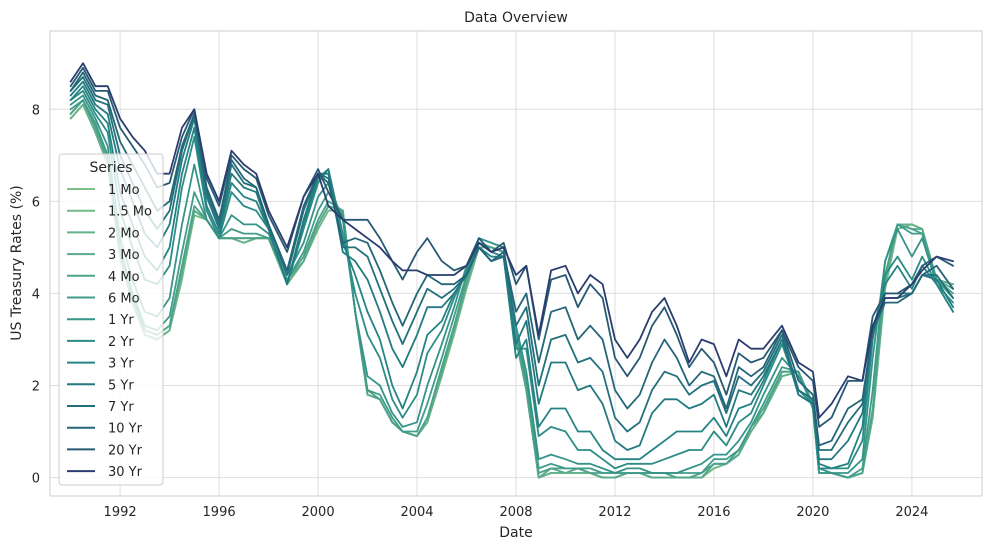 Image resolution: width=992 pixels, height=550 pixels. I want to click on x-tick-label: 2024, so click(911, 512).